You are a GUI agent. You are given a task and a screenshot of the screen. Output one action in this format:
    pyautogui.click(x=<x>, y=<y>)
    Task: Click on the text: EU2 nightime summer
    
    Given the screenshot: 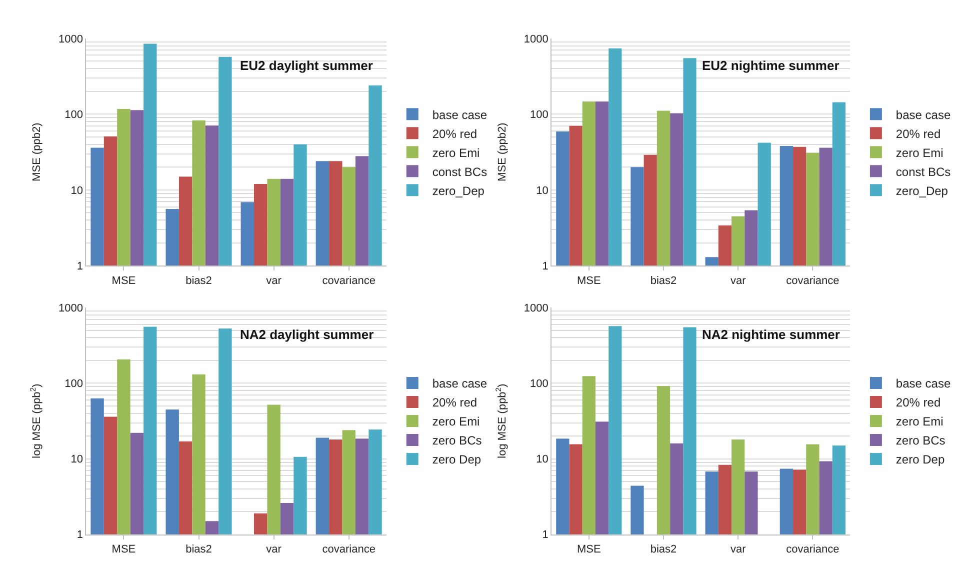 What is the action you would take?
    pyautogui.click(x=771, y=65)
    